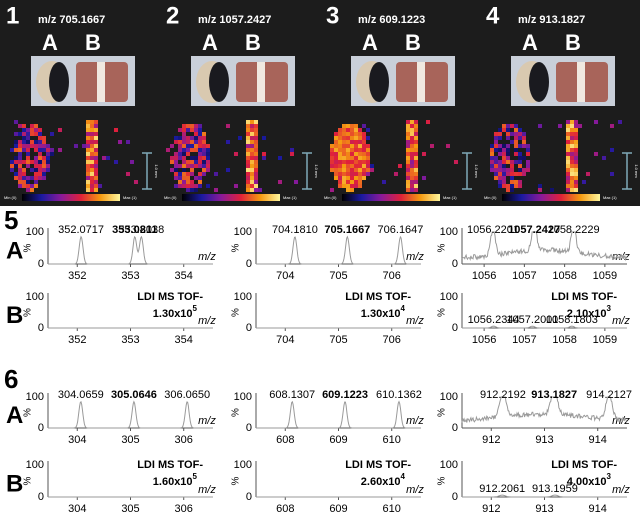 The image size is (640, 521). Describe the element at coordinates (338, 509) in the screenshot. I see `x-tick-label: 609` at that location.